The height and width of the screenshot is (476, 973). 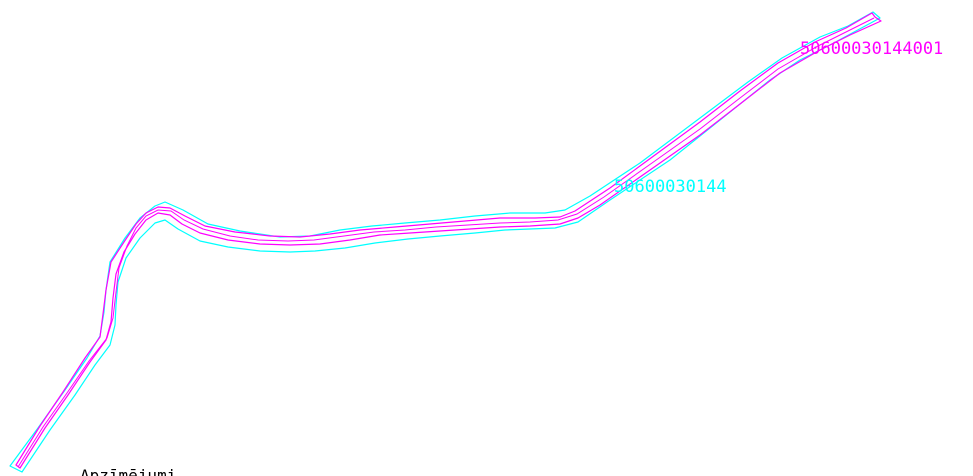 What do you see at coordinates (871, 49) in the screenshot?
I see `sub-parcel-label: 50600030144001` at bounding box center [871, 49].